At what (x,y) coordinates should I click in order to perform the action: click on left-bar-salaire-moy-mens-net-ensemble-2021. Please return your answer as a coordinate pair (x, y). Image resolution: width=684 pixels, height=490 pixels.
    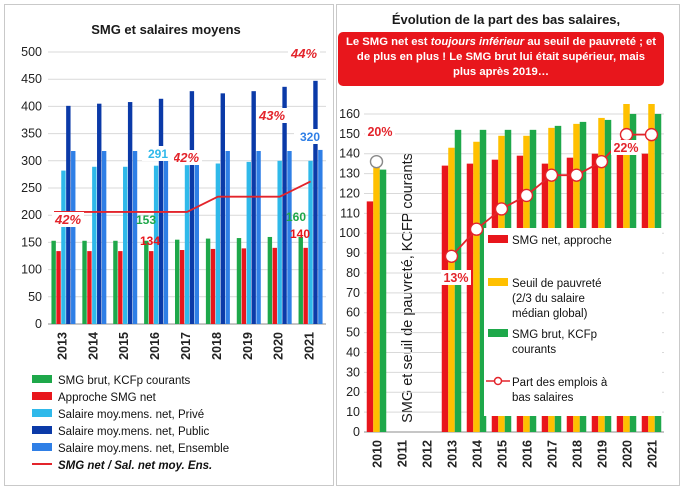
    Looking at the image, I should click on (320, 236).